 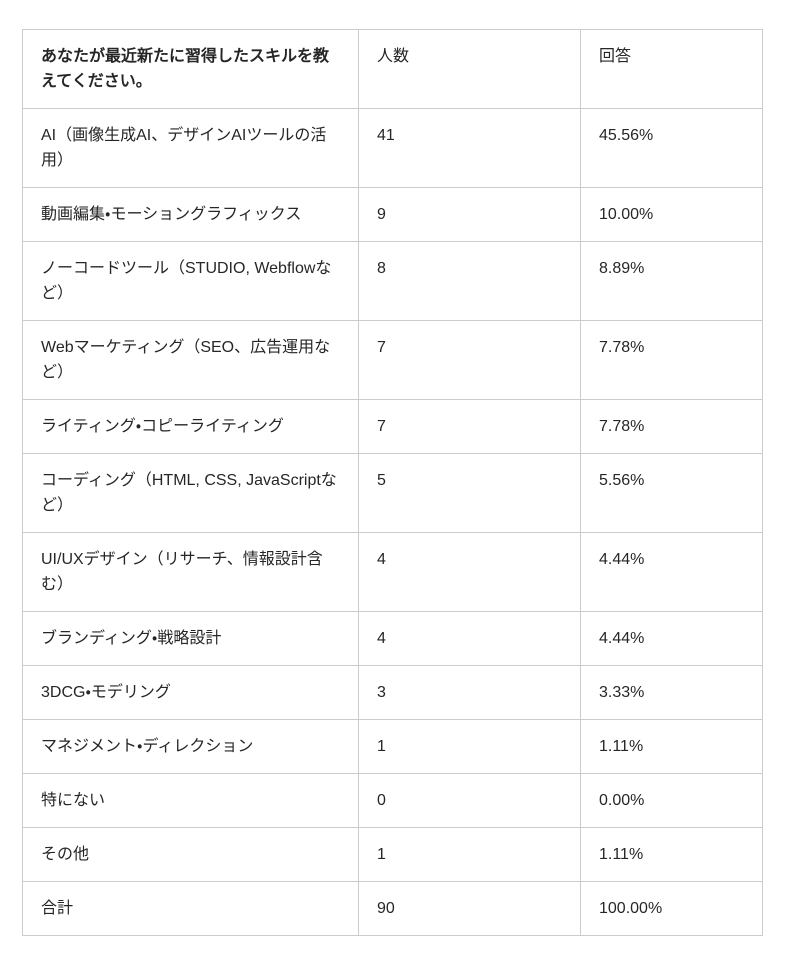 What do you see at coordinates (190, 638) in the screenshot?
I see `skill-label: ブランディング・戦略設計` at bounding box center [190, 638].